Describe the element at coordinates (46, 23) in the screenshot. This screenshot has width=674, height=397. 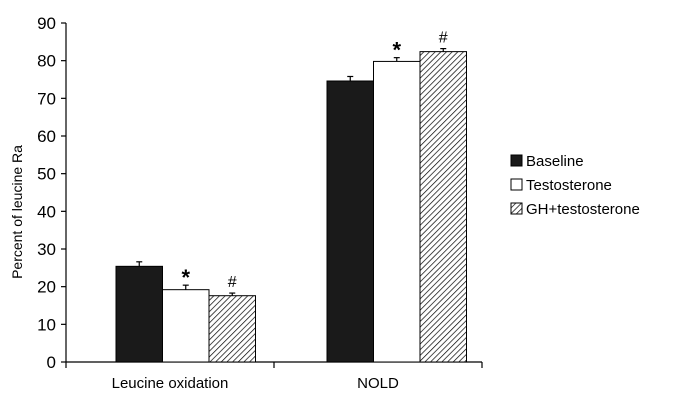
I see `y-tick-label: 90` at that location.